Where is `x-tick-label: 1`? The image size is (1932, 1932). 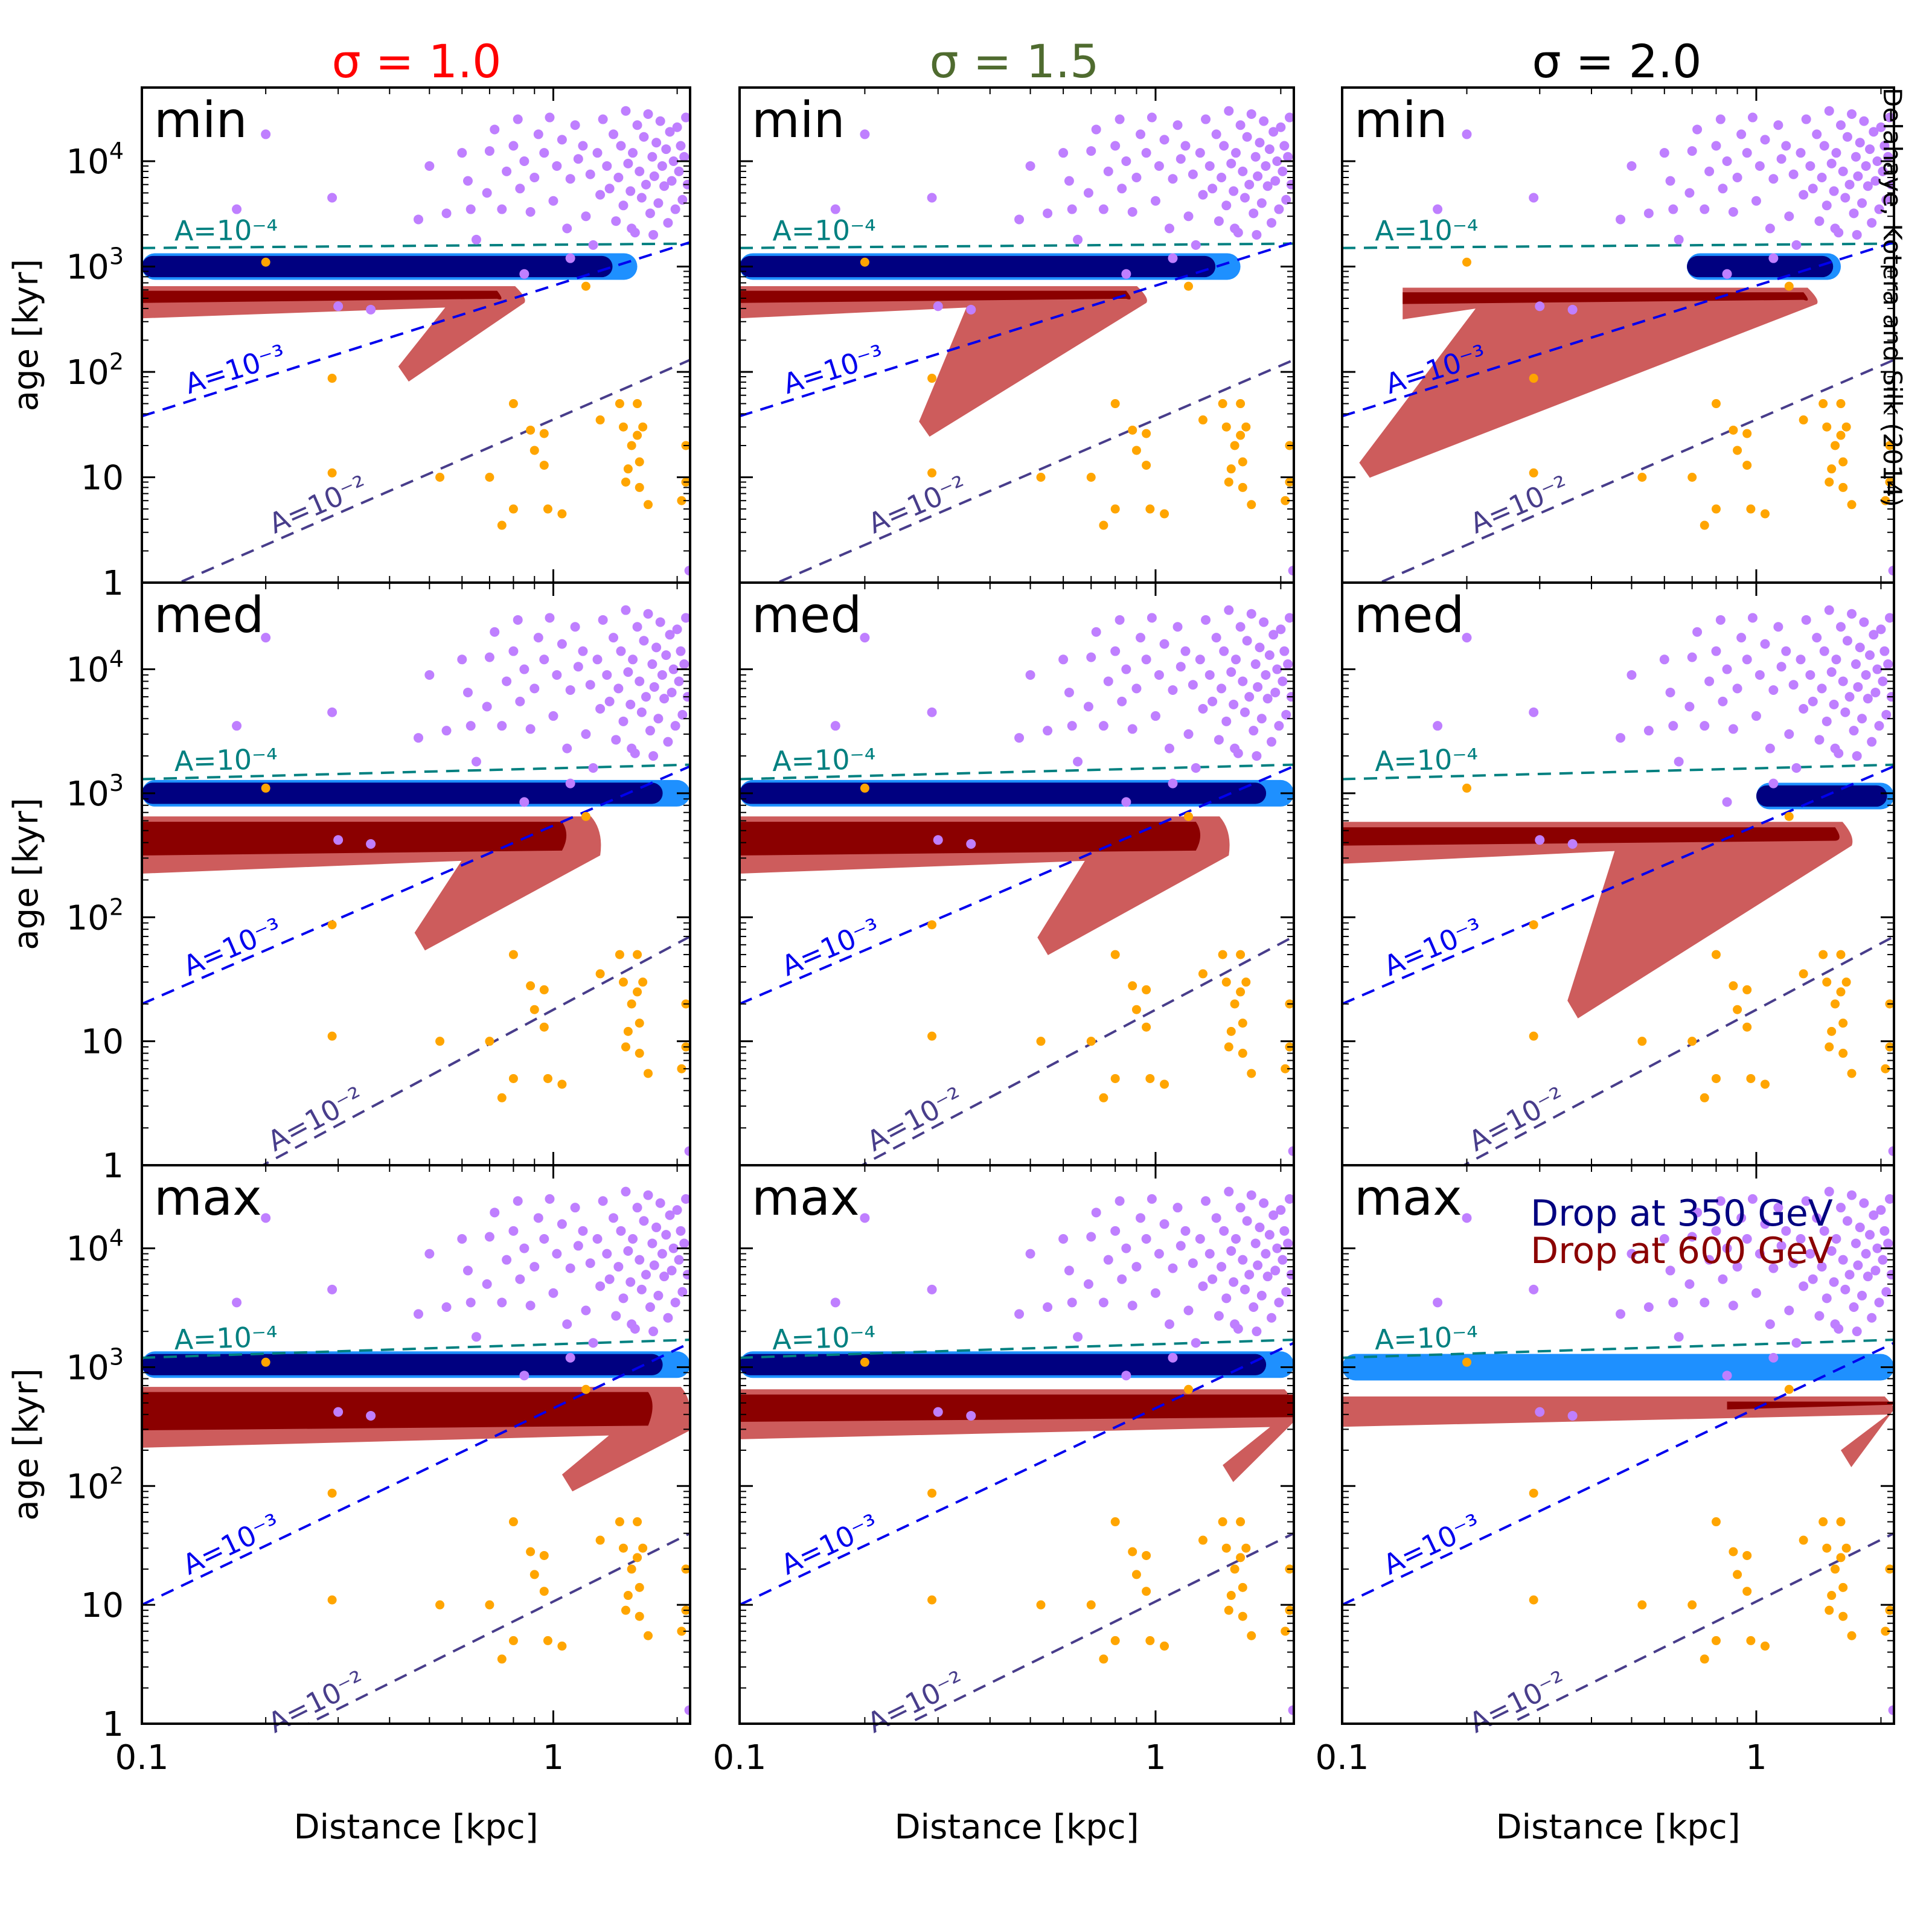 x-tick-label: 1 is located at coordinates (554, 1758).